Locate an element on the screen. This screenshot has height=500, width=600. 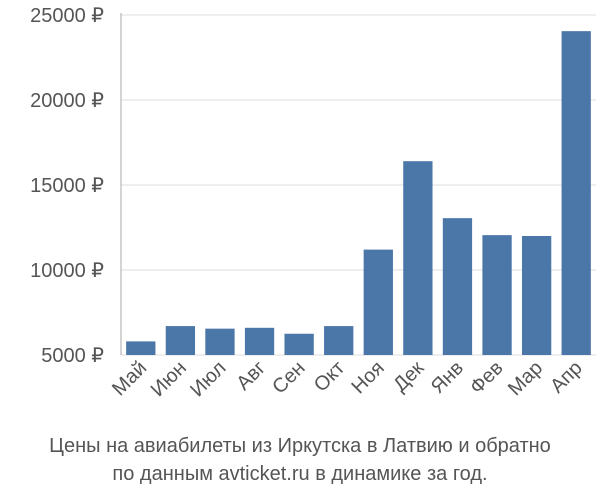
x-tick-label: Мар is located at coordinates (525, 378).